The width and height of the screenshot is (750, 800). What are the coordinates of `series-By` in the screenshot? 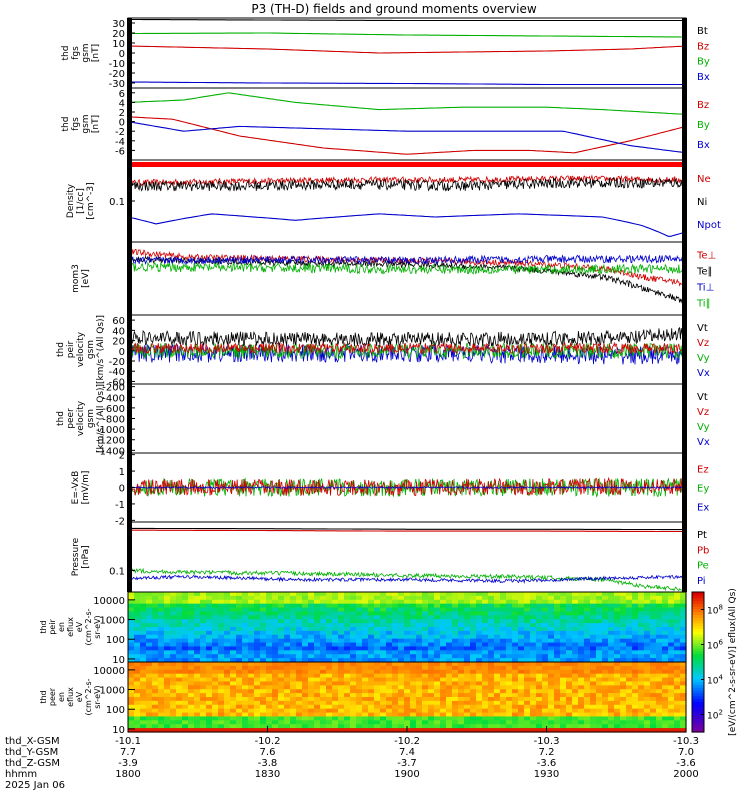 It's located at (407, 103).